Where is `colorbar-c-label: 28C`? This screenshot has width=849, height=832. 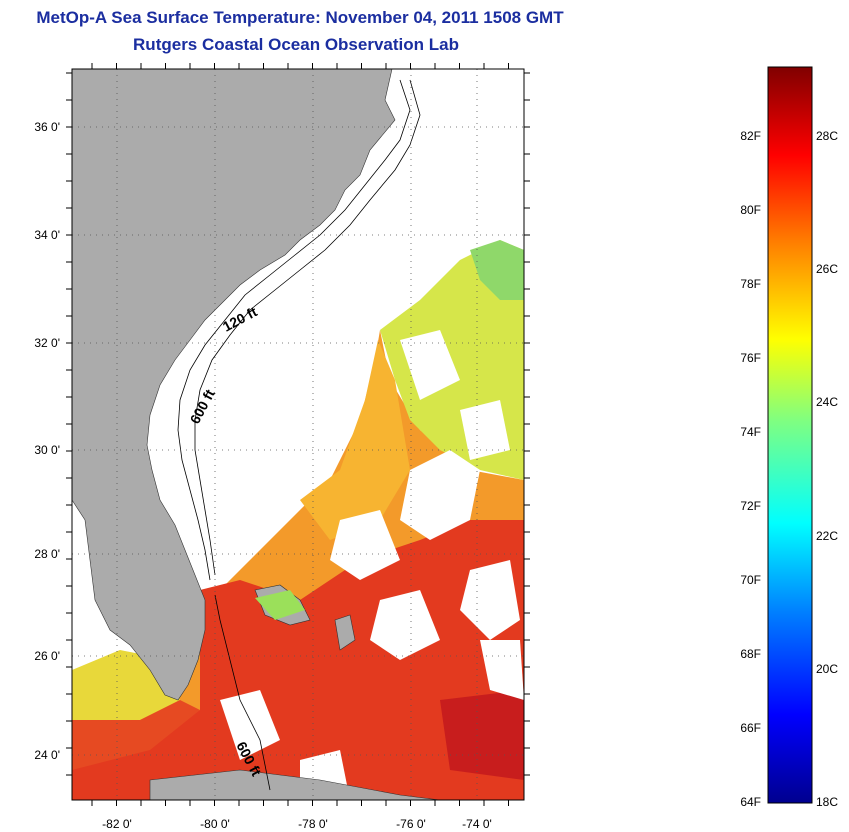 colorbar-c-label: 28C is located at coordinates (827, 136).